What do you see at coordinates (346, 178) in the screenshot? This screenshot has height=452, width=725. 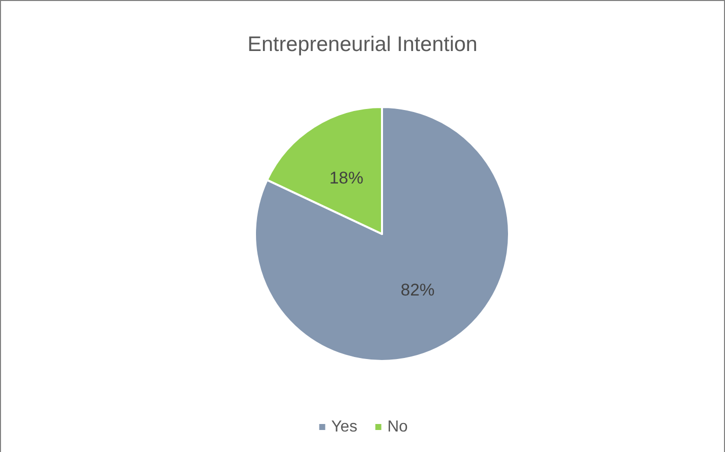 I see `data-label: 18%` at bounding box center [346, 178].